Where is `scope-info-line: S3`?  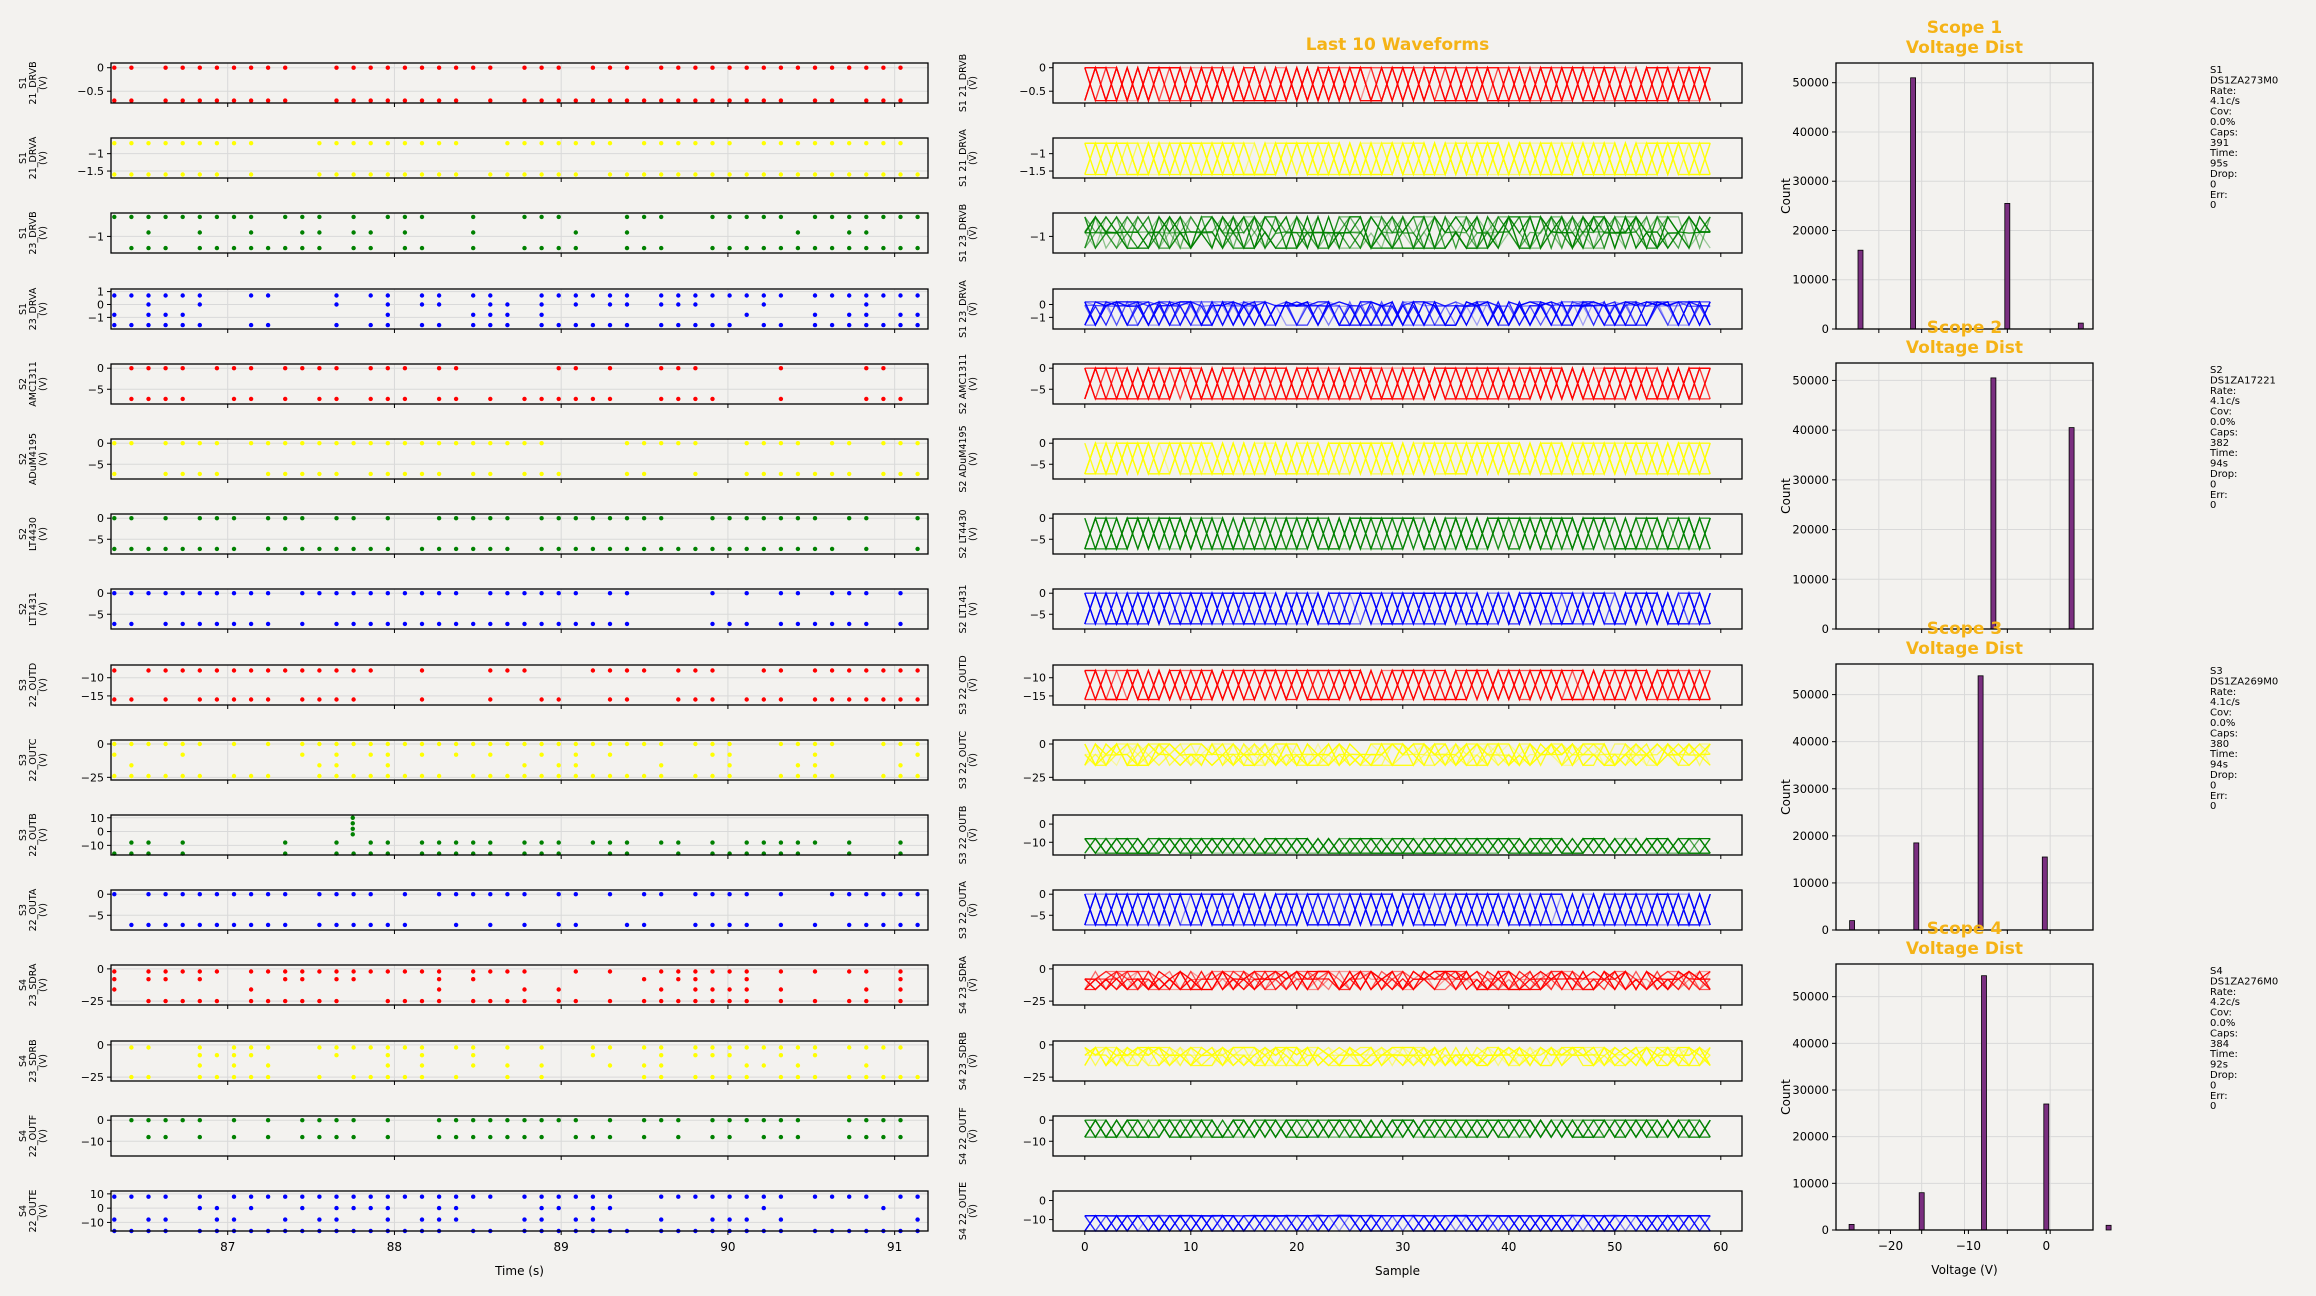 scope-info-line: S3 is located at coordinates (2216, 671).